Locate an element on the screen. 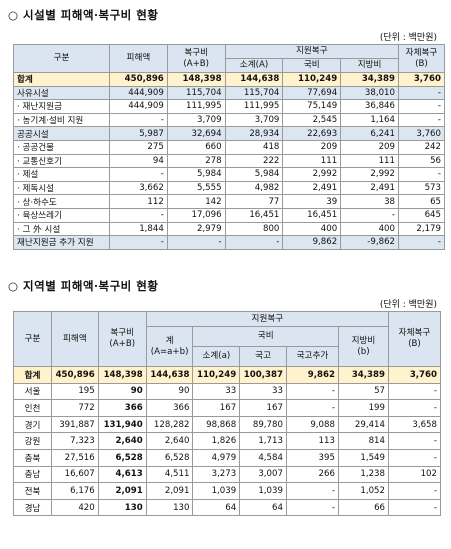  cell: 94 is located at coordinates (138, 161).